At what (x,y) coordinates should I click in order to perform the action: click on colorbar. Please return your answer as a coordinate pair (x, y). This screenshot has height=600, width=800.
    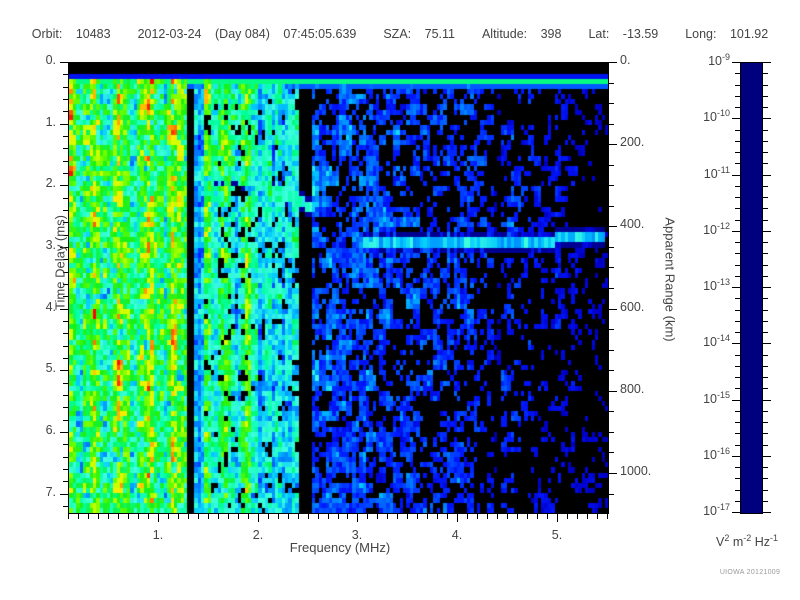
    Looking at the image, I should click on (751, 288).